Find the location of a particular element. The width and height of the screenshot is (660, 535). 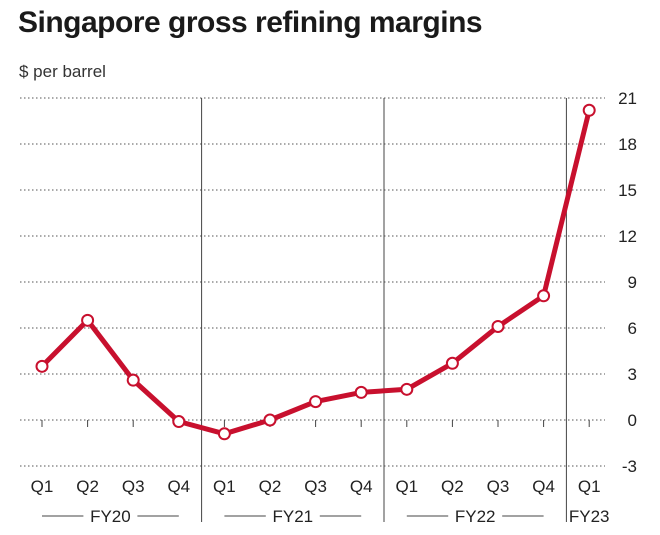

chart-title: Singapore gross refining margins is located at coordinates (250, 22).